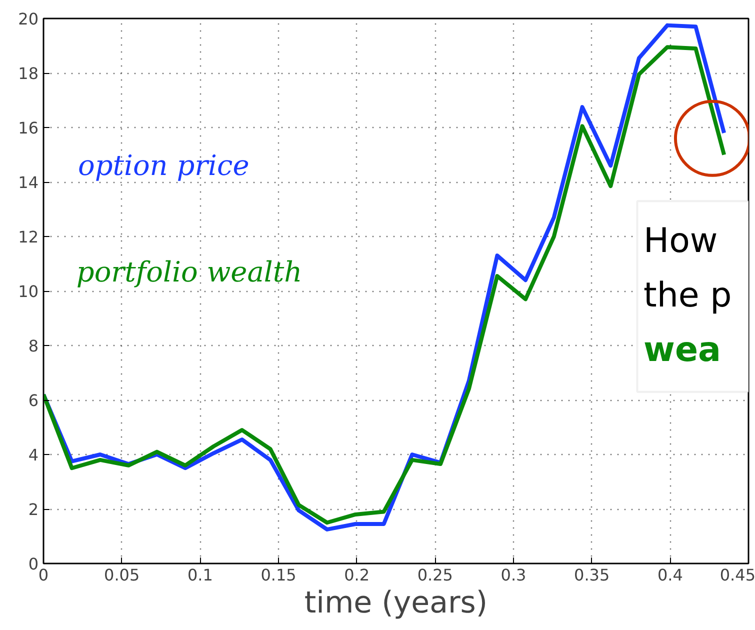 This screenshot has height=630, width=755. I want to click on x-axis-title: time (years), so click(396, 603).